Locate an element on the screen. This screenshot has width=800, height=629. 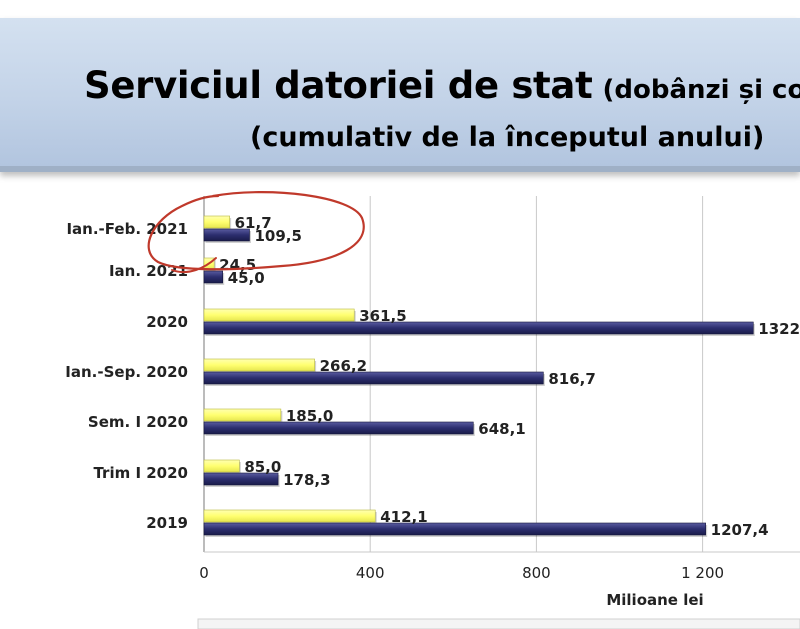
value-label: 816,7 is located at coordinates (571, 379).